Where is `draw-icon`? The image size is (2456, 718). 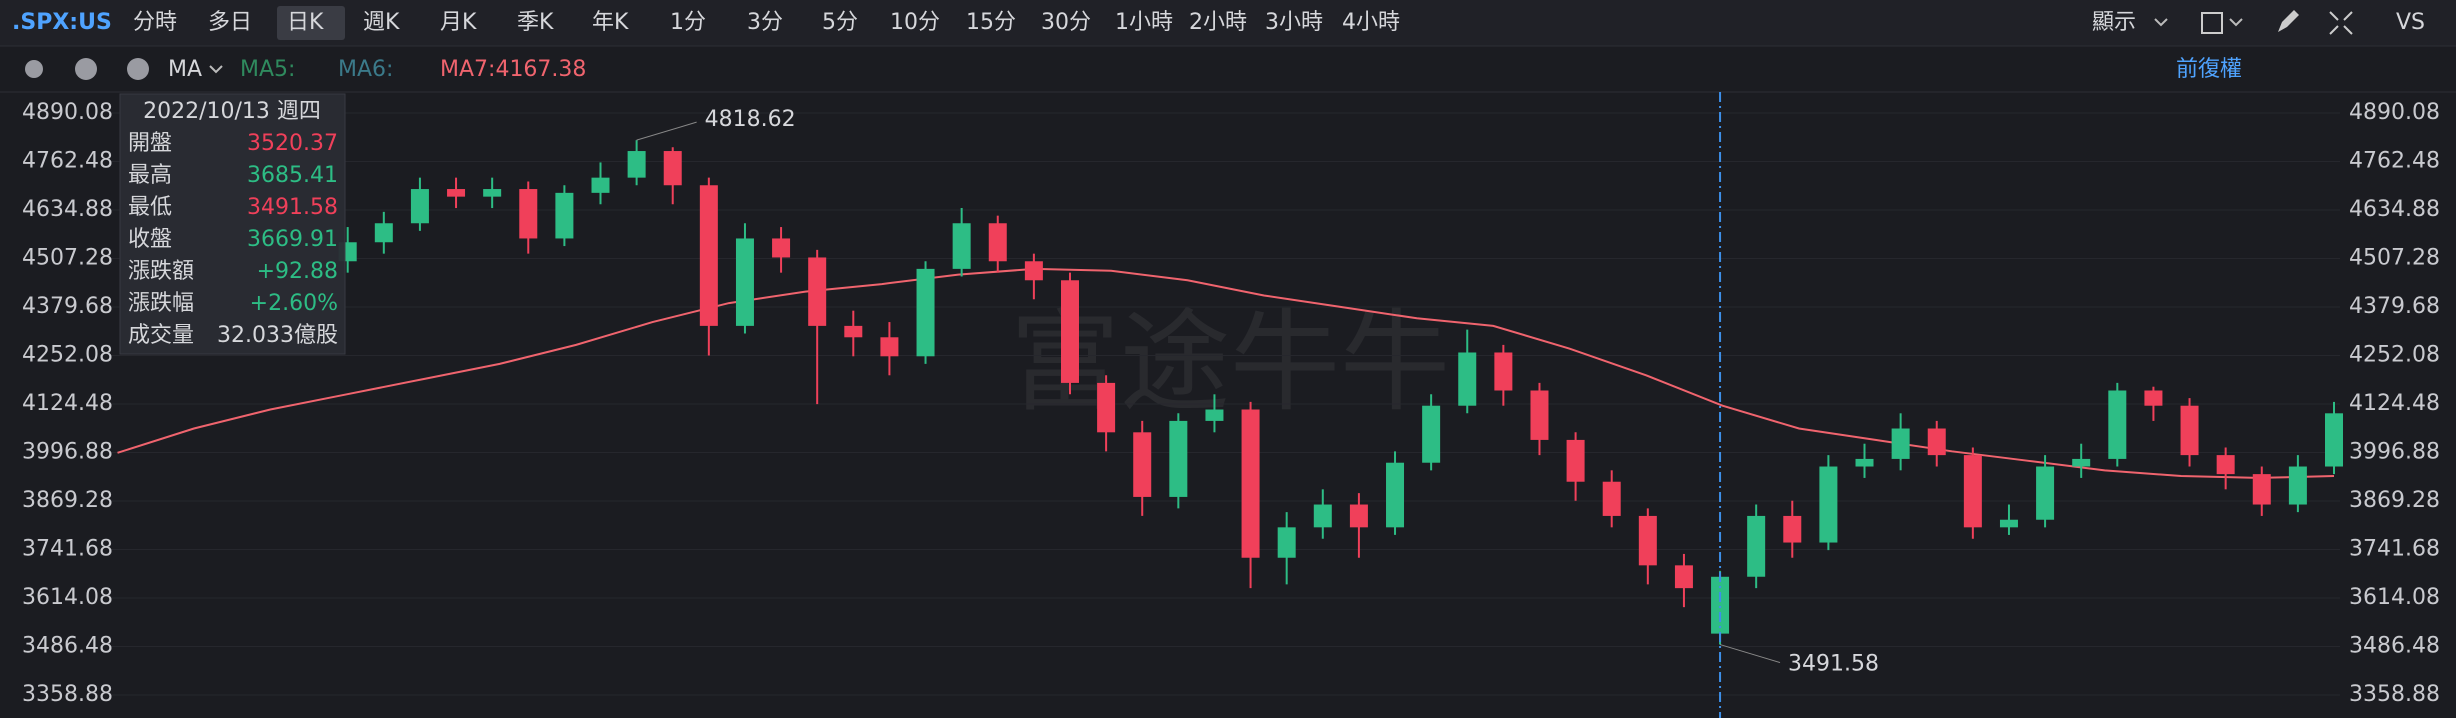
draw-icon is located at coordinates (2288, 21).